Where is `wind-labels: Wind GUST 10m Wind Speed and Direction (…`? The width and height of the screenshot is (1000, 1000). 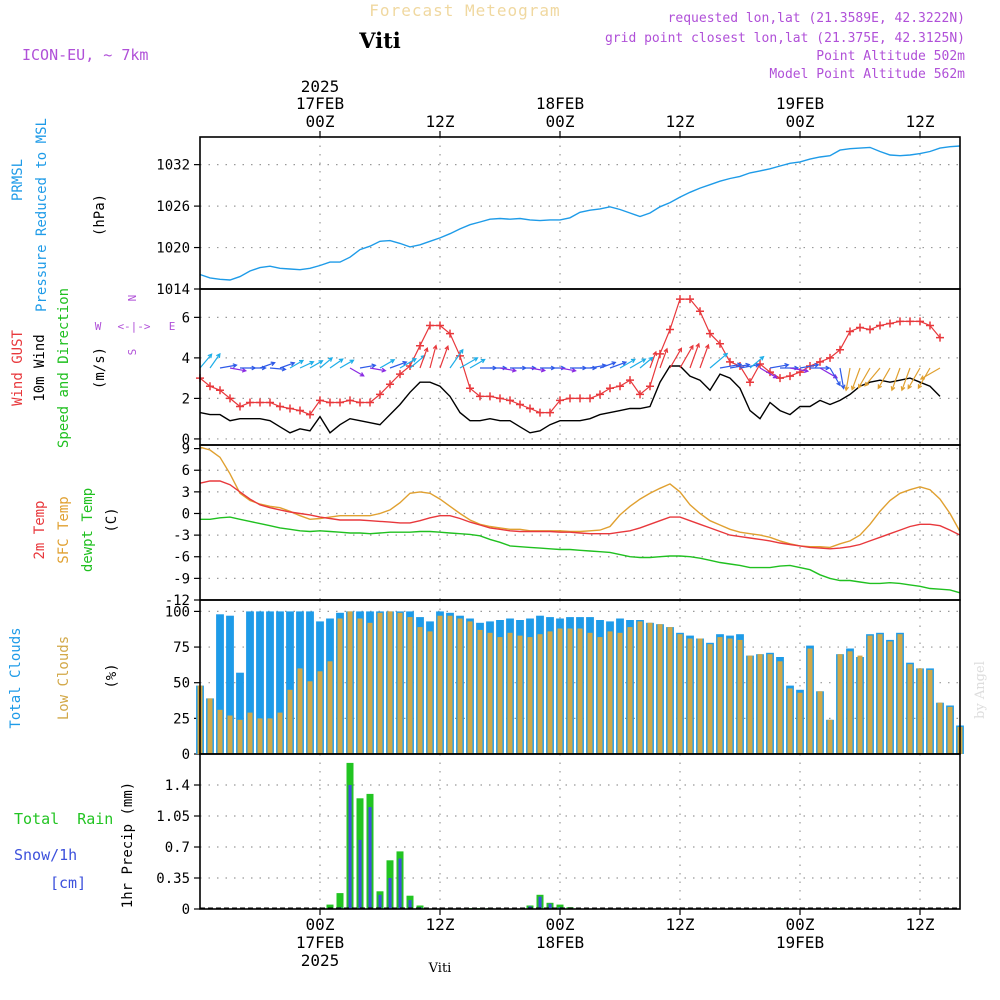
wind-labels: Wind GUST 10m Wind Speed and Direction (… is located at coordinates (92, 368).